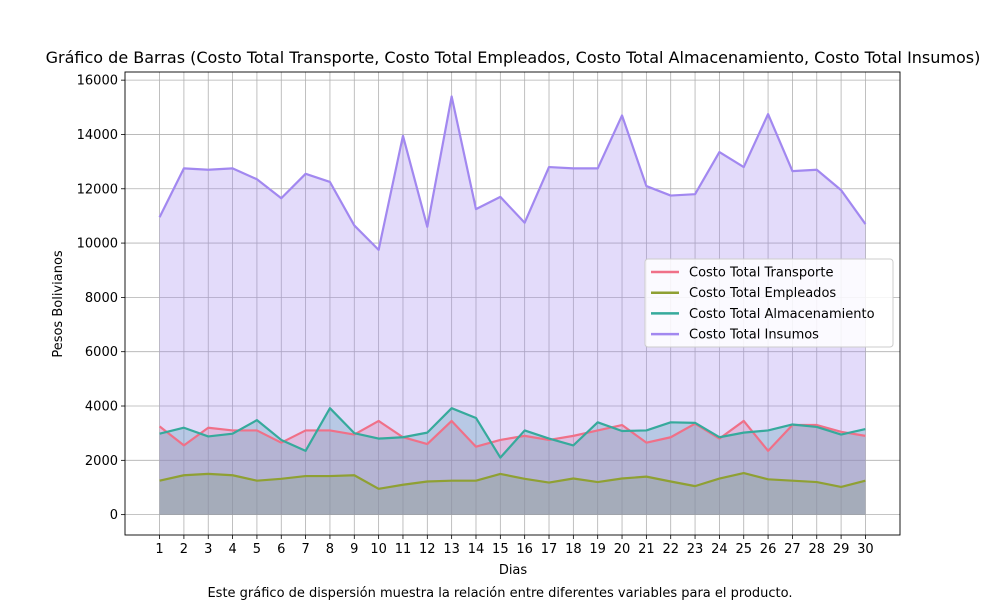 Image resolution: width=1000 pixels, height=600 pixels. Describe the element at coordinates (305, 549) in the screenshot. I see `x-tick-label: 7` at that location.